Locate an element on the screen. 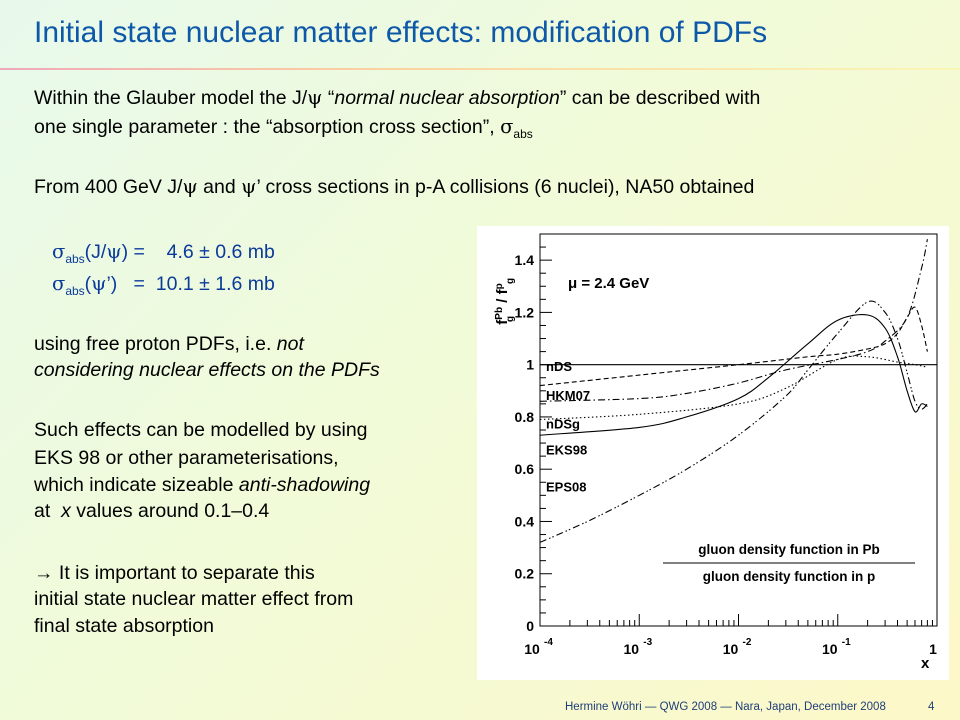  y-tick-label: 1.4 is located at coordinates (525, 260).